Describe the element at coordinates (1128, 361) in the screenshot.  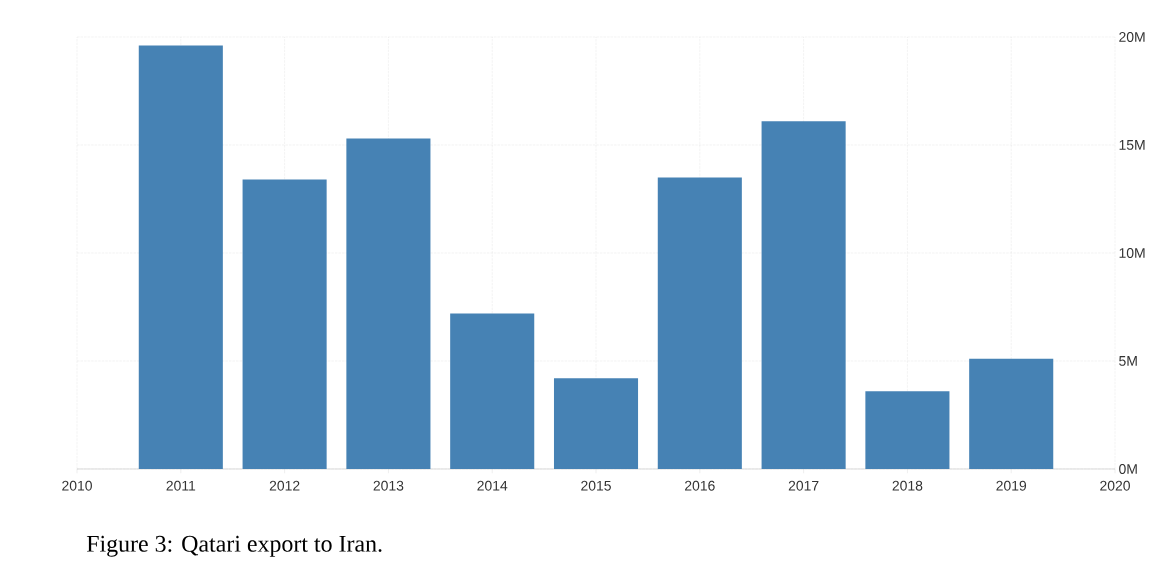
I see `y-tick-label: 5M` at that location.